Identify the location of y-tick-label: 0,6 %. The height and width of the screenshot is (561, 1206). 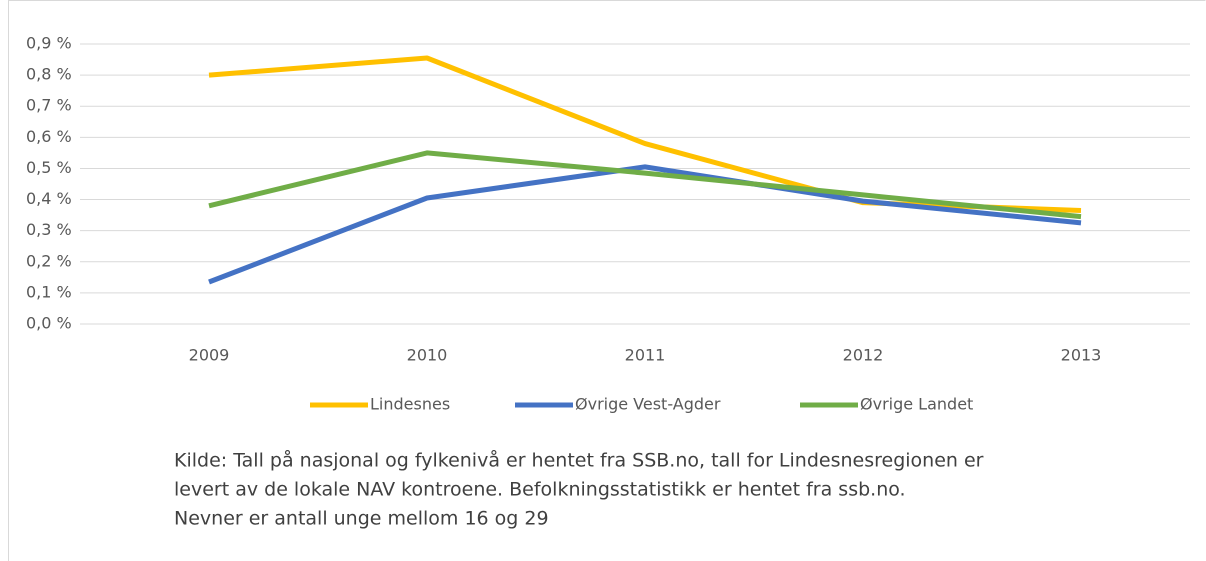
(49, 136).